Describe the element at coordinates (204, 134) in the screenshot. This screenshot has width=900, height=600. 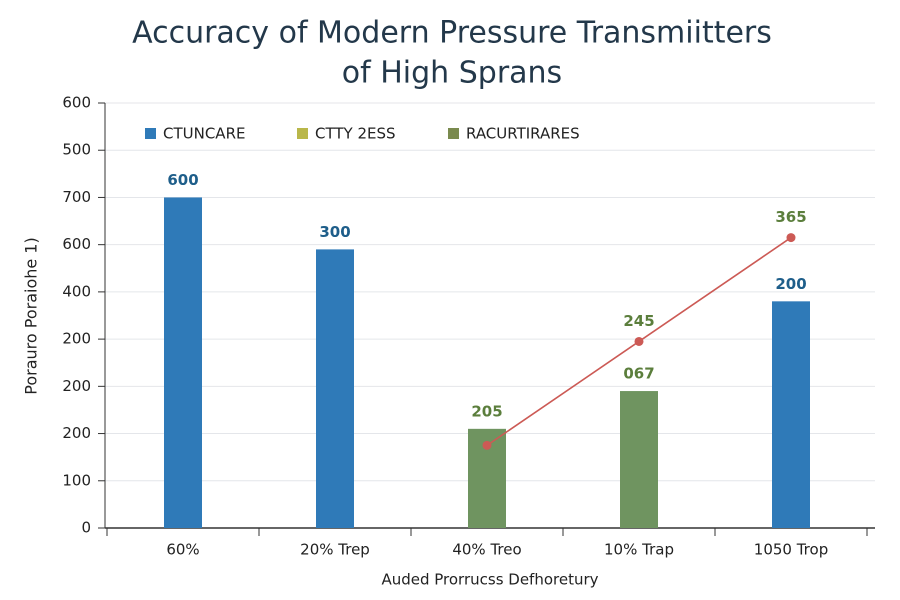
I see `legend-label: CTUNCARE` at that location.